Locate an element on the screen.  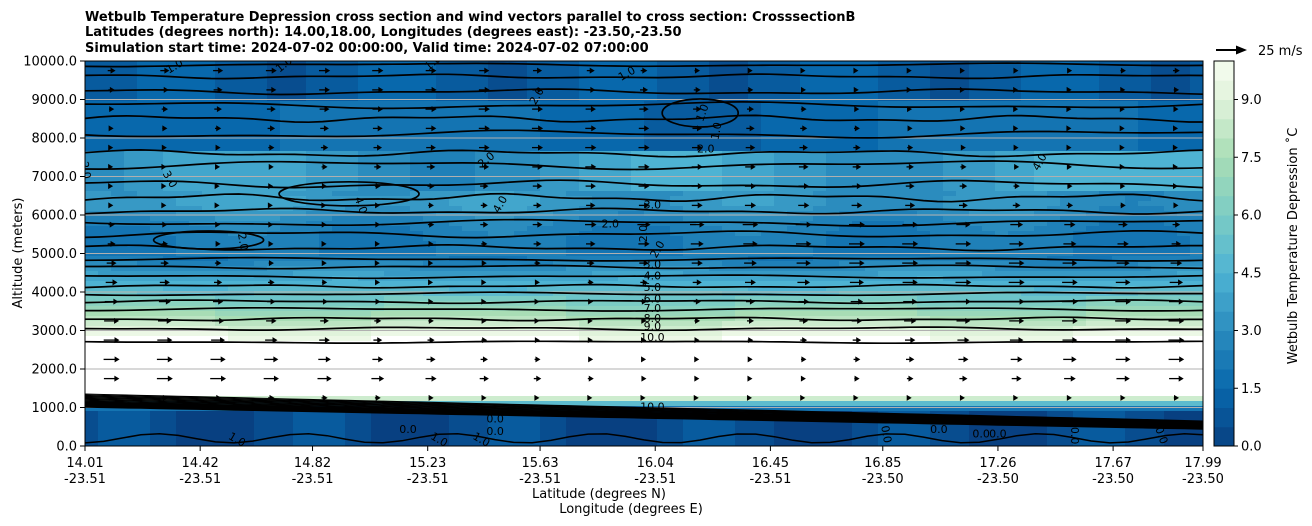
contour-label: 4.0 is located at coordinates (653, 276).